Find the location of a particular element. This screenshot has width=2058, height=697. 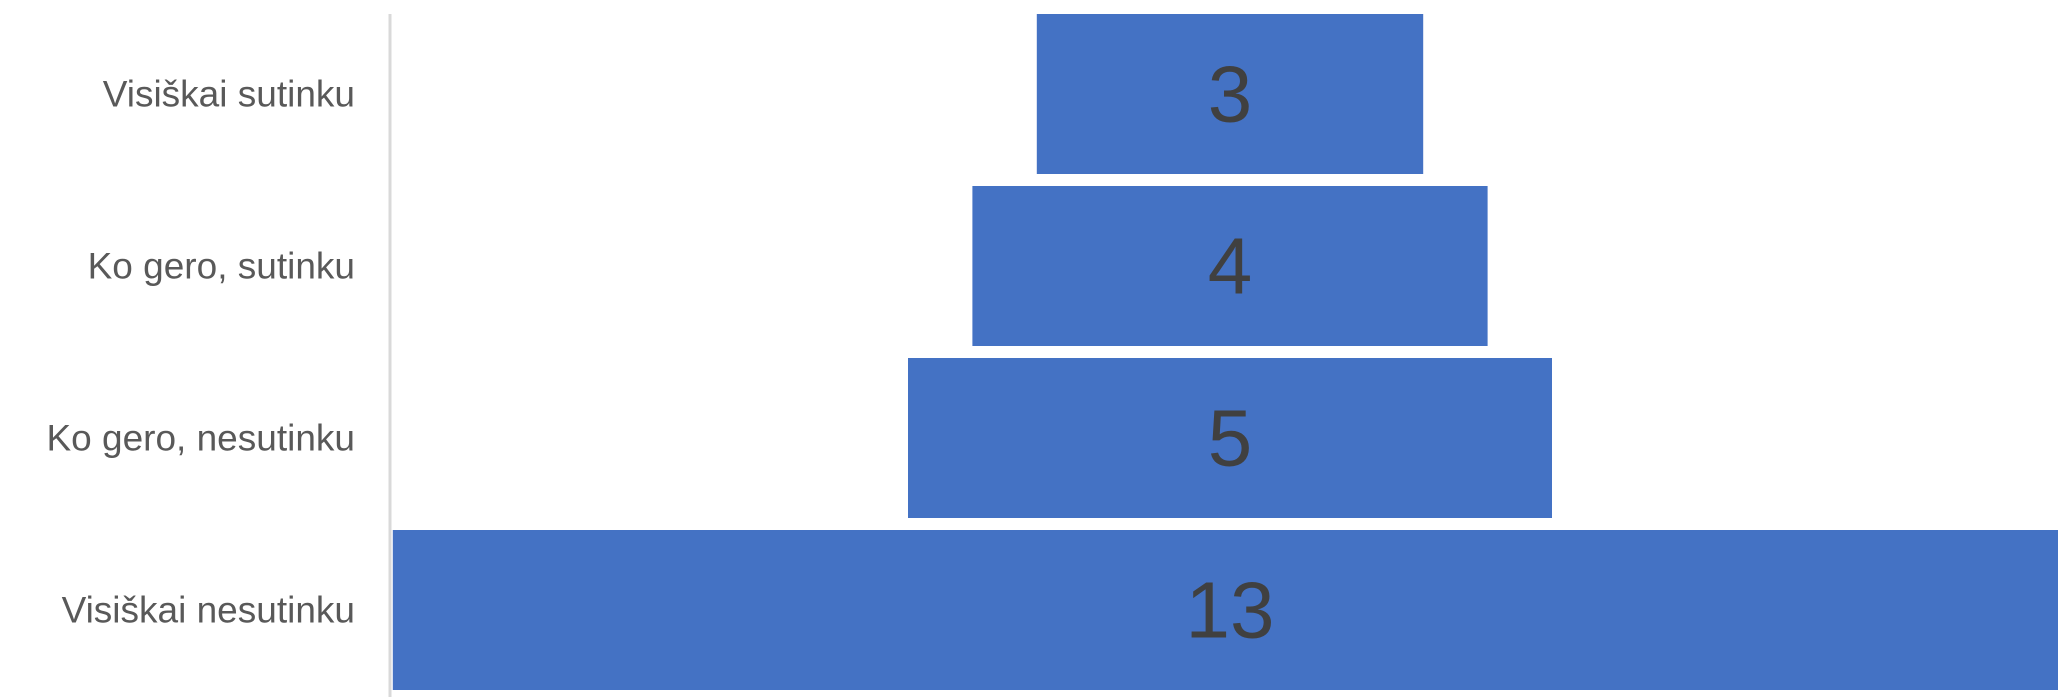

category-tick-label: Ko gero, sutinku is located at coordinates (221, 266).